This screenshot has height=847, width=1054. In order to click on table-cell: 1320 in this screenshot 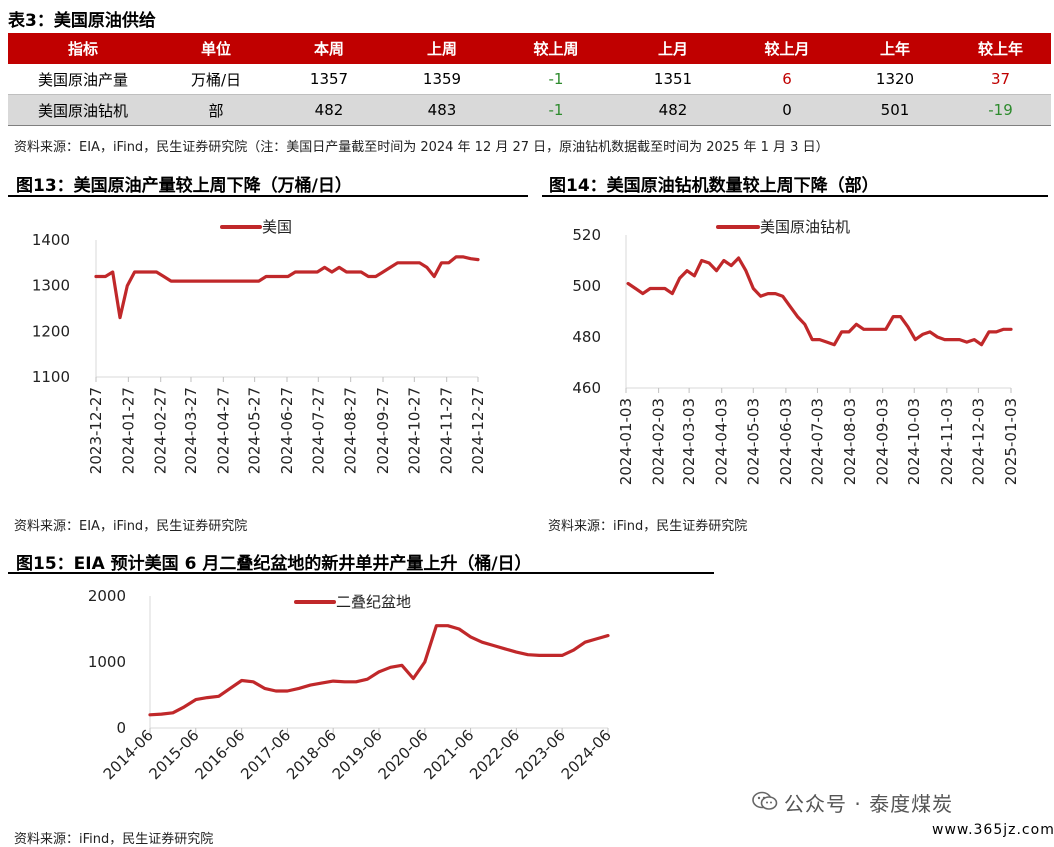, I will do `click(895, 79)`.